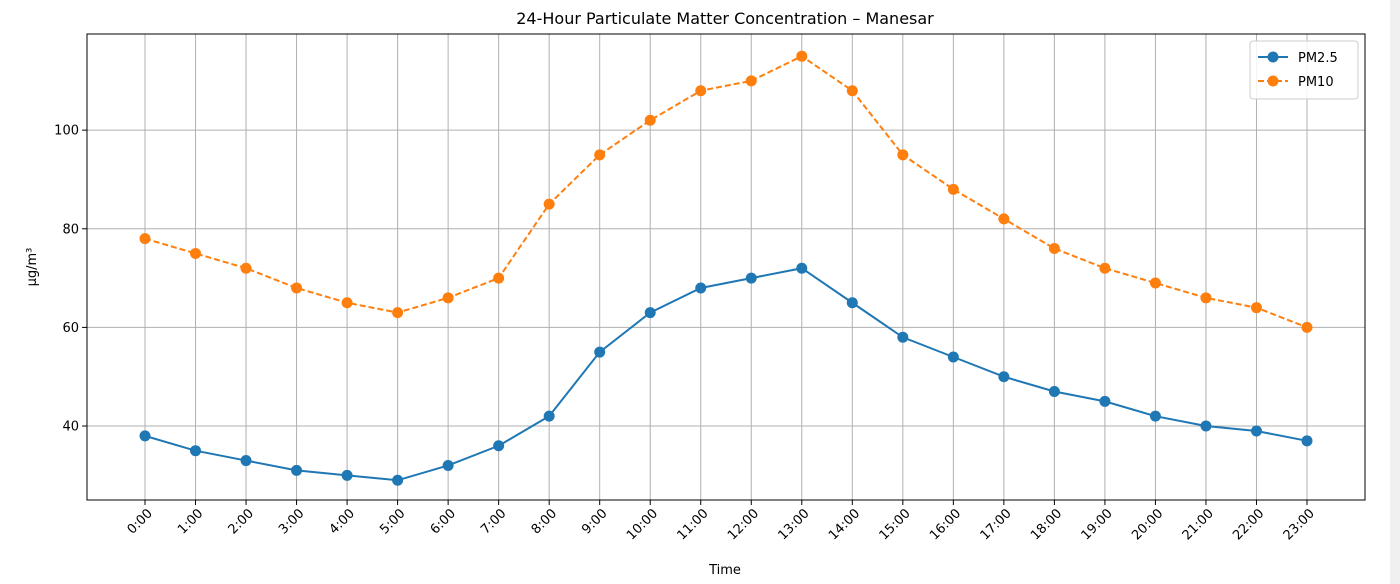  What do you see at coordinates (70, 229) in the screenshot?
I see `y-tick-label: 80` at bounding box center [70, 229].